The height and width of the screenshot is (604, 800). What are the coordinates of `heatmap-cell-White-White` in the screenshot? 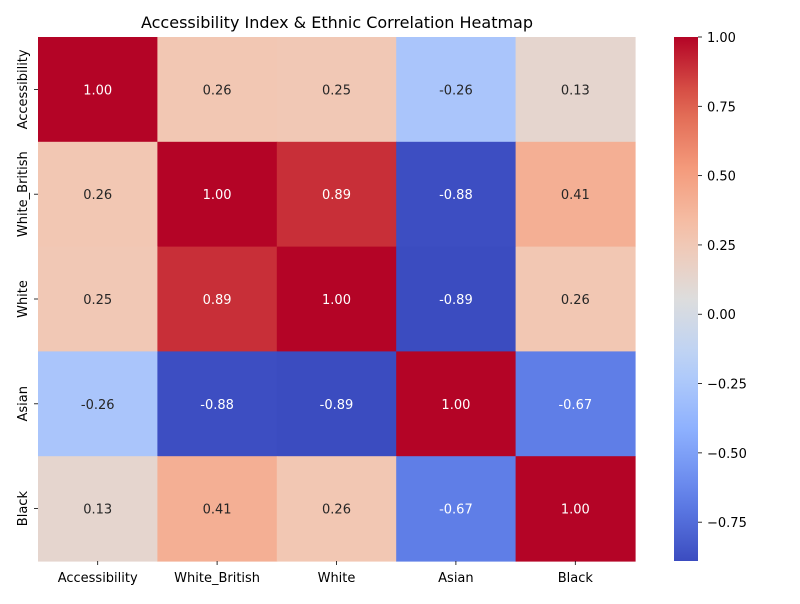 It's located at (336, 299).